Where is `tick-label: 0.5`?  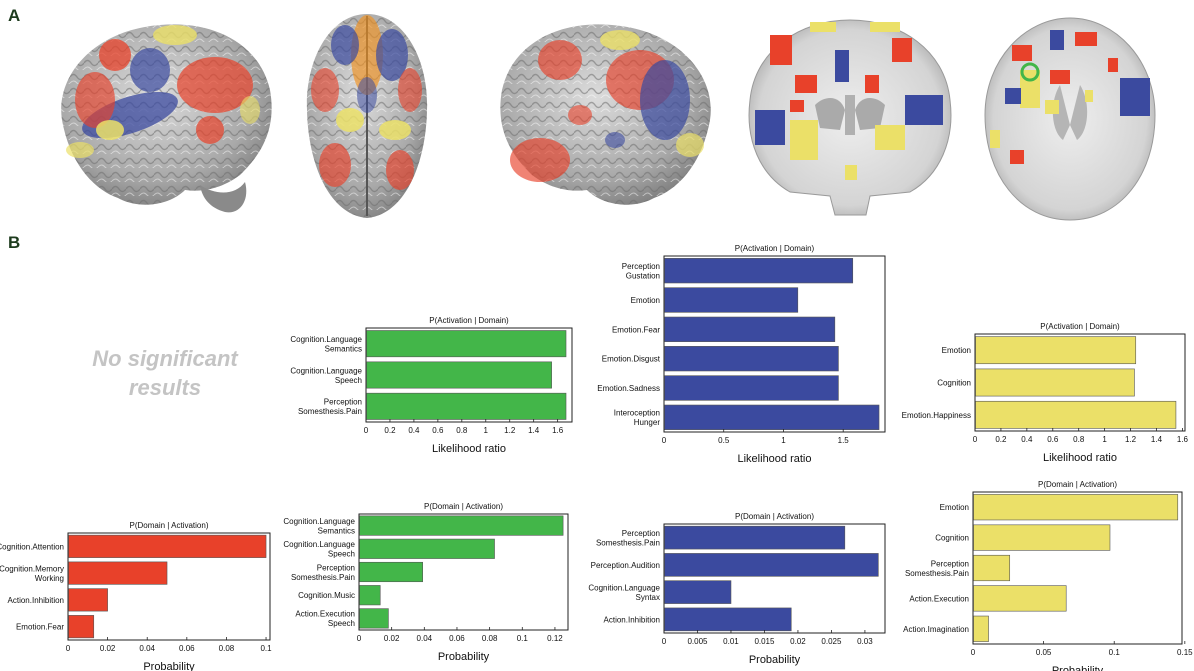
tick-label: 0.5 is located at coordinates (724, 440).